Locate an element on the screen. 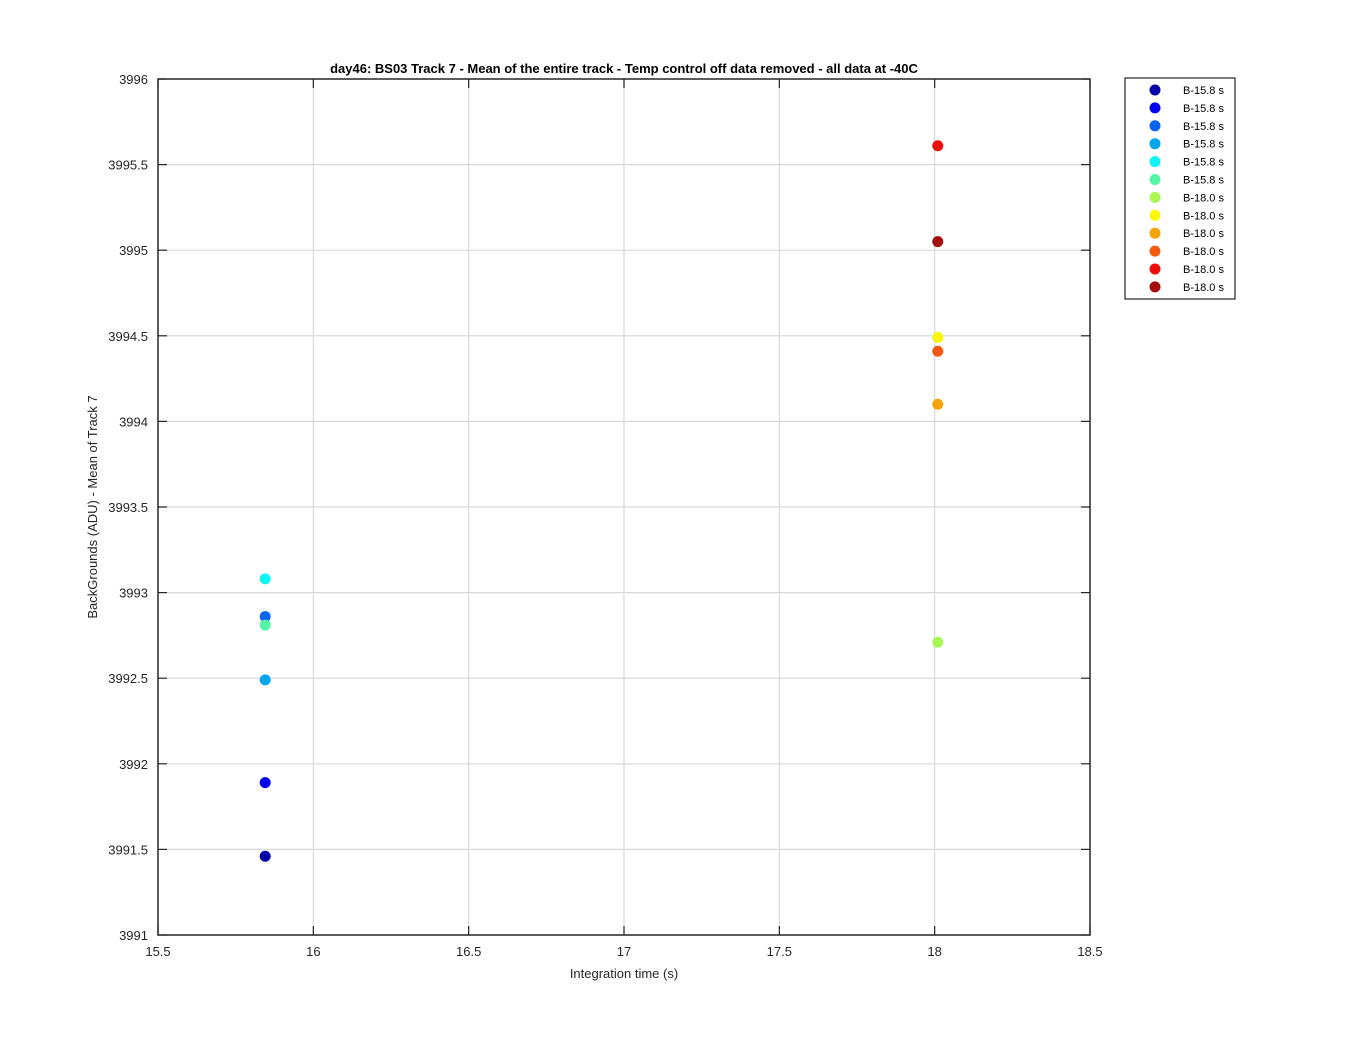 This screenshot has width=1350, height=1055. legend-label-5: B-15.8 s is located at coordinates (1203, 163).